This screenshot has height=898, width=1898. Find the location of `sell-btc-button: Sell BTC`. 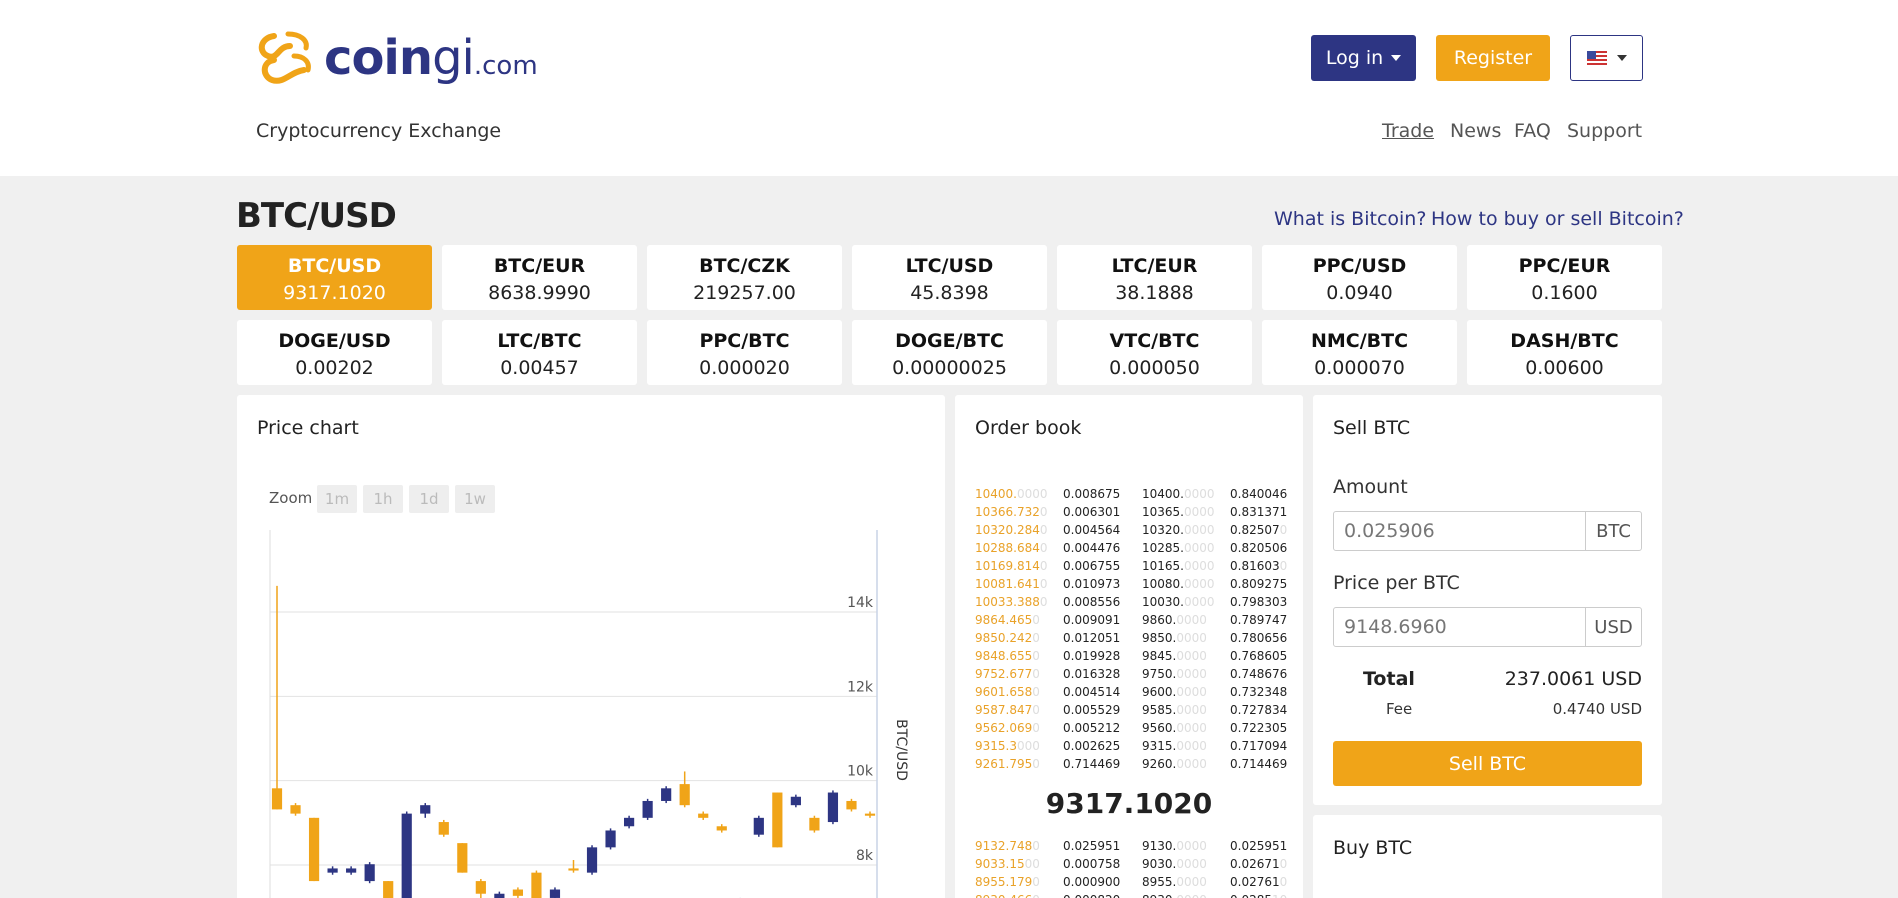

sell-btc-button: Sell BTC is located at coordinates (1487, 763).